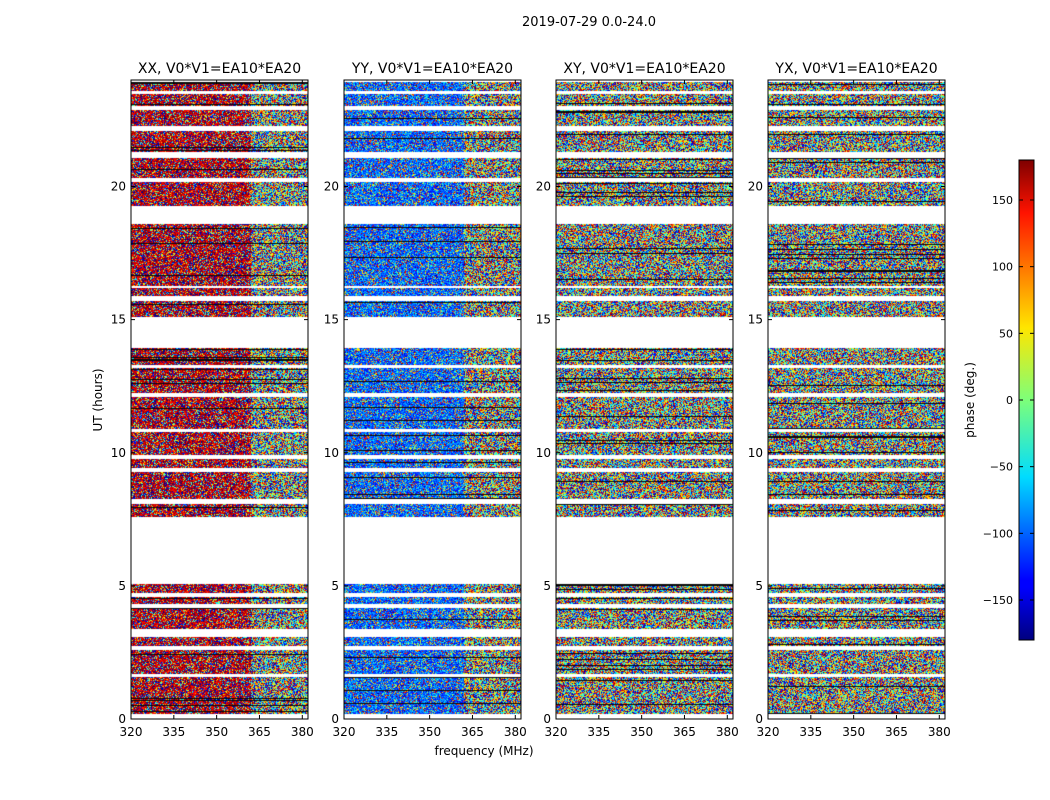  What do you see at coordinates (589, 22) in the screenshot?
I see `figure-suptitle: 2019-07-29 0.0-24.0` at bounding box center [589, 22].